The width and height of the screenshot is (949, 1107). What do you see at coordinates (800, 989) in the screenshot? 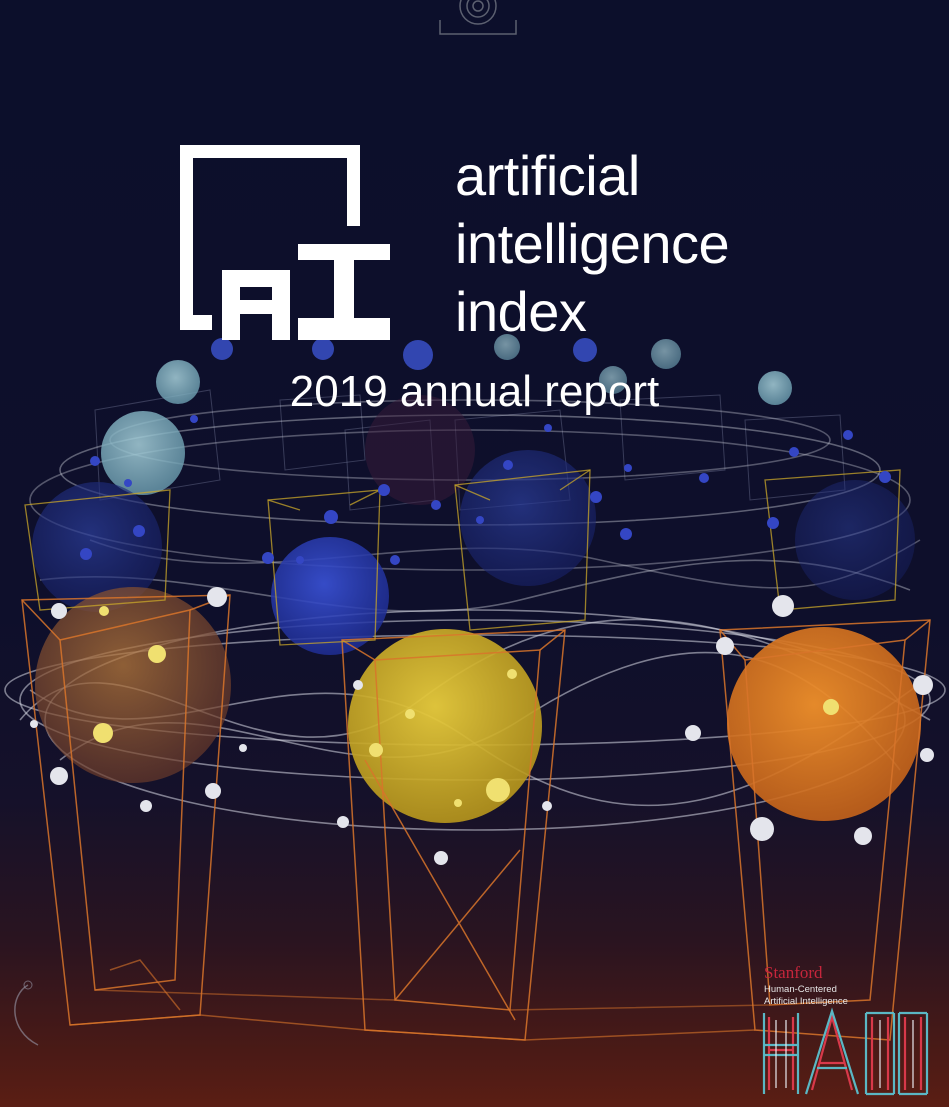
I see `publisher-line-1: Human-Centered` at bounding box center [800, 989].